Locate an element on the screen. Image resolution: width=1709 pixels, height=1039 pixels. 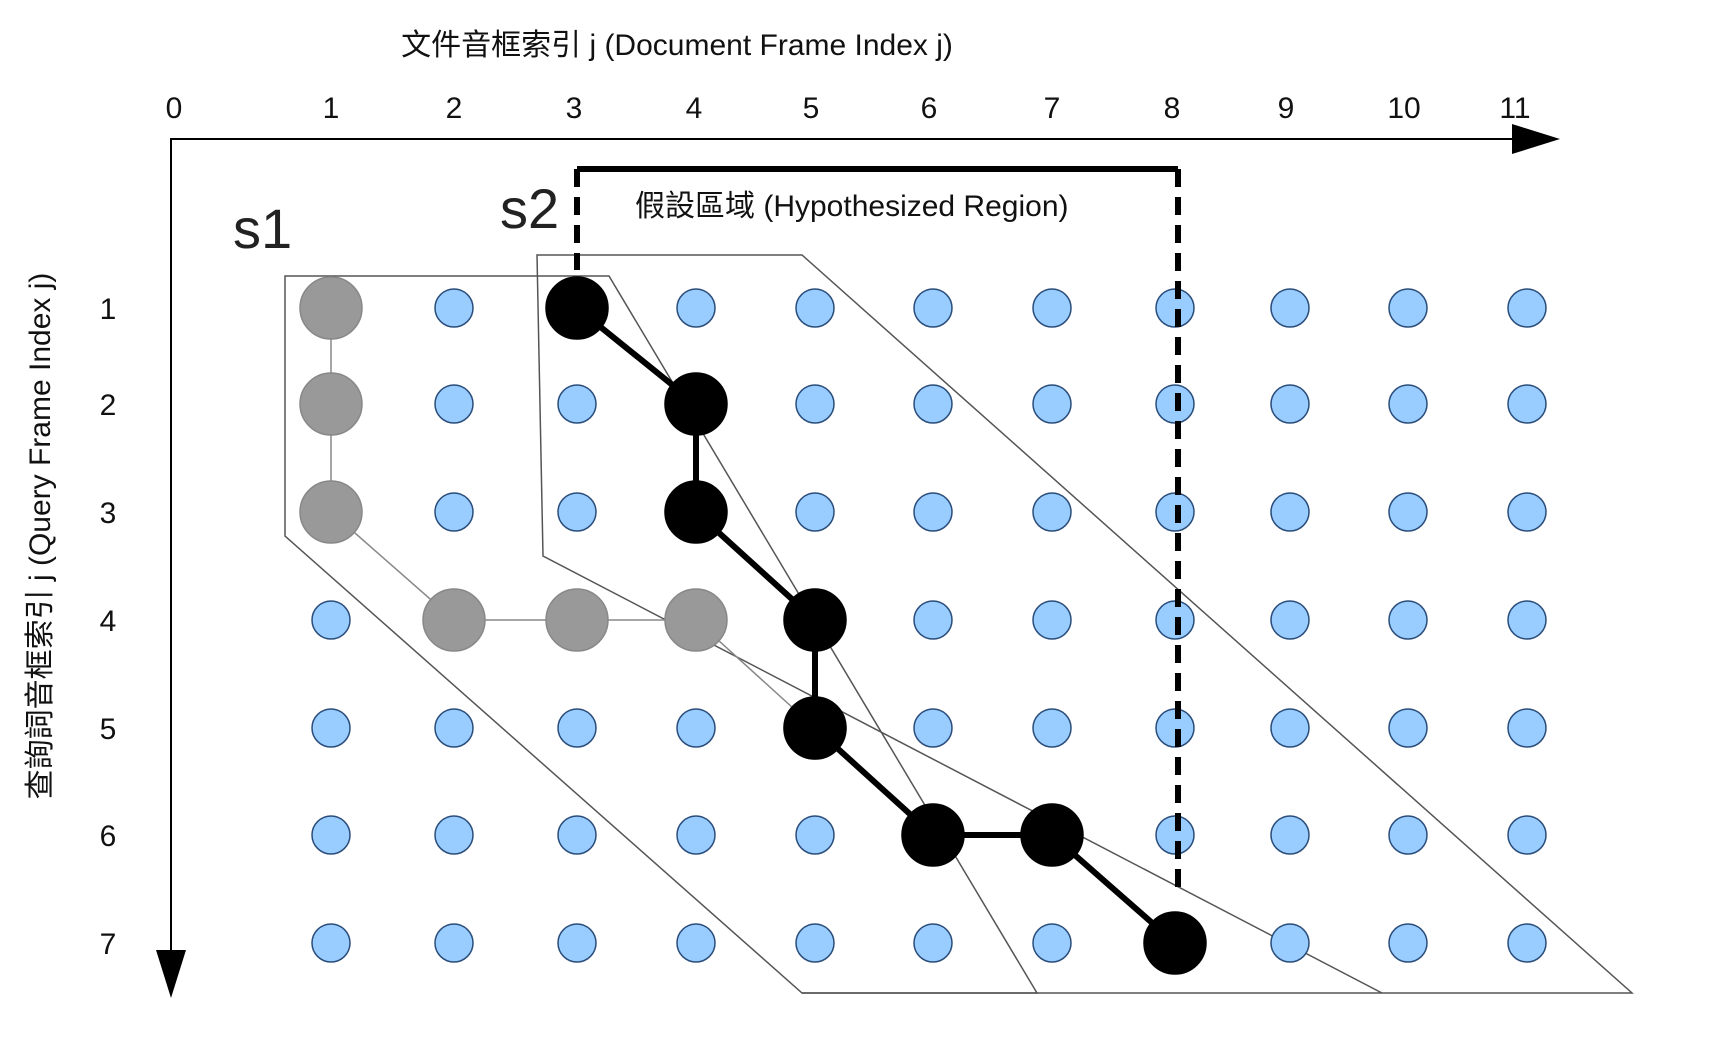
y-tick-label: 2 is located at coordinates (108, 405).